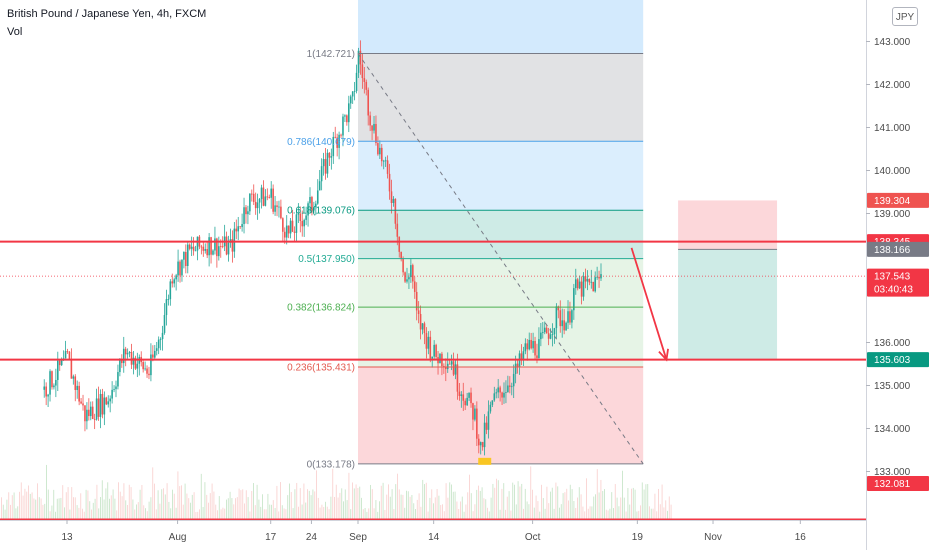  Describe the element at coordinates (326, 259) in the screenshot. I see `fib-level-label: 0.5(137.950)` at that location.